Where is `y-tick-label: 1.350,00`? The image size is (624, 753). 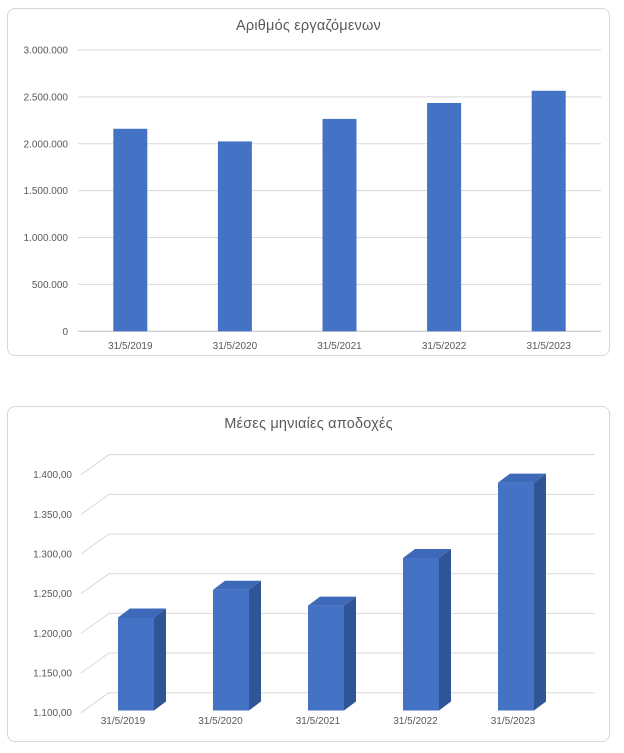 y-tick-label: 1.350,00 is located at coordinates (52, 515).